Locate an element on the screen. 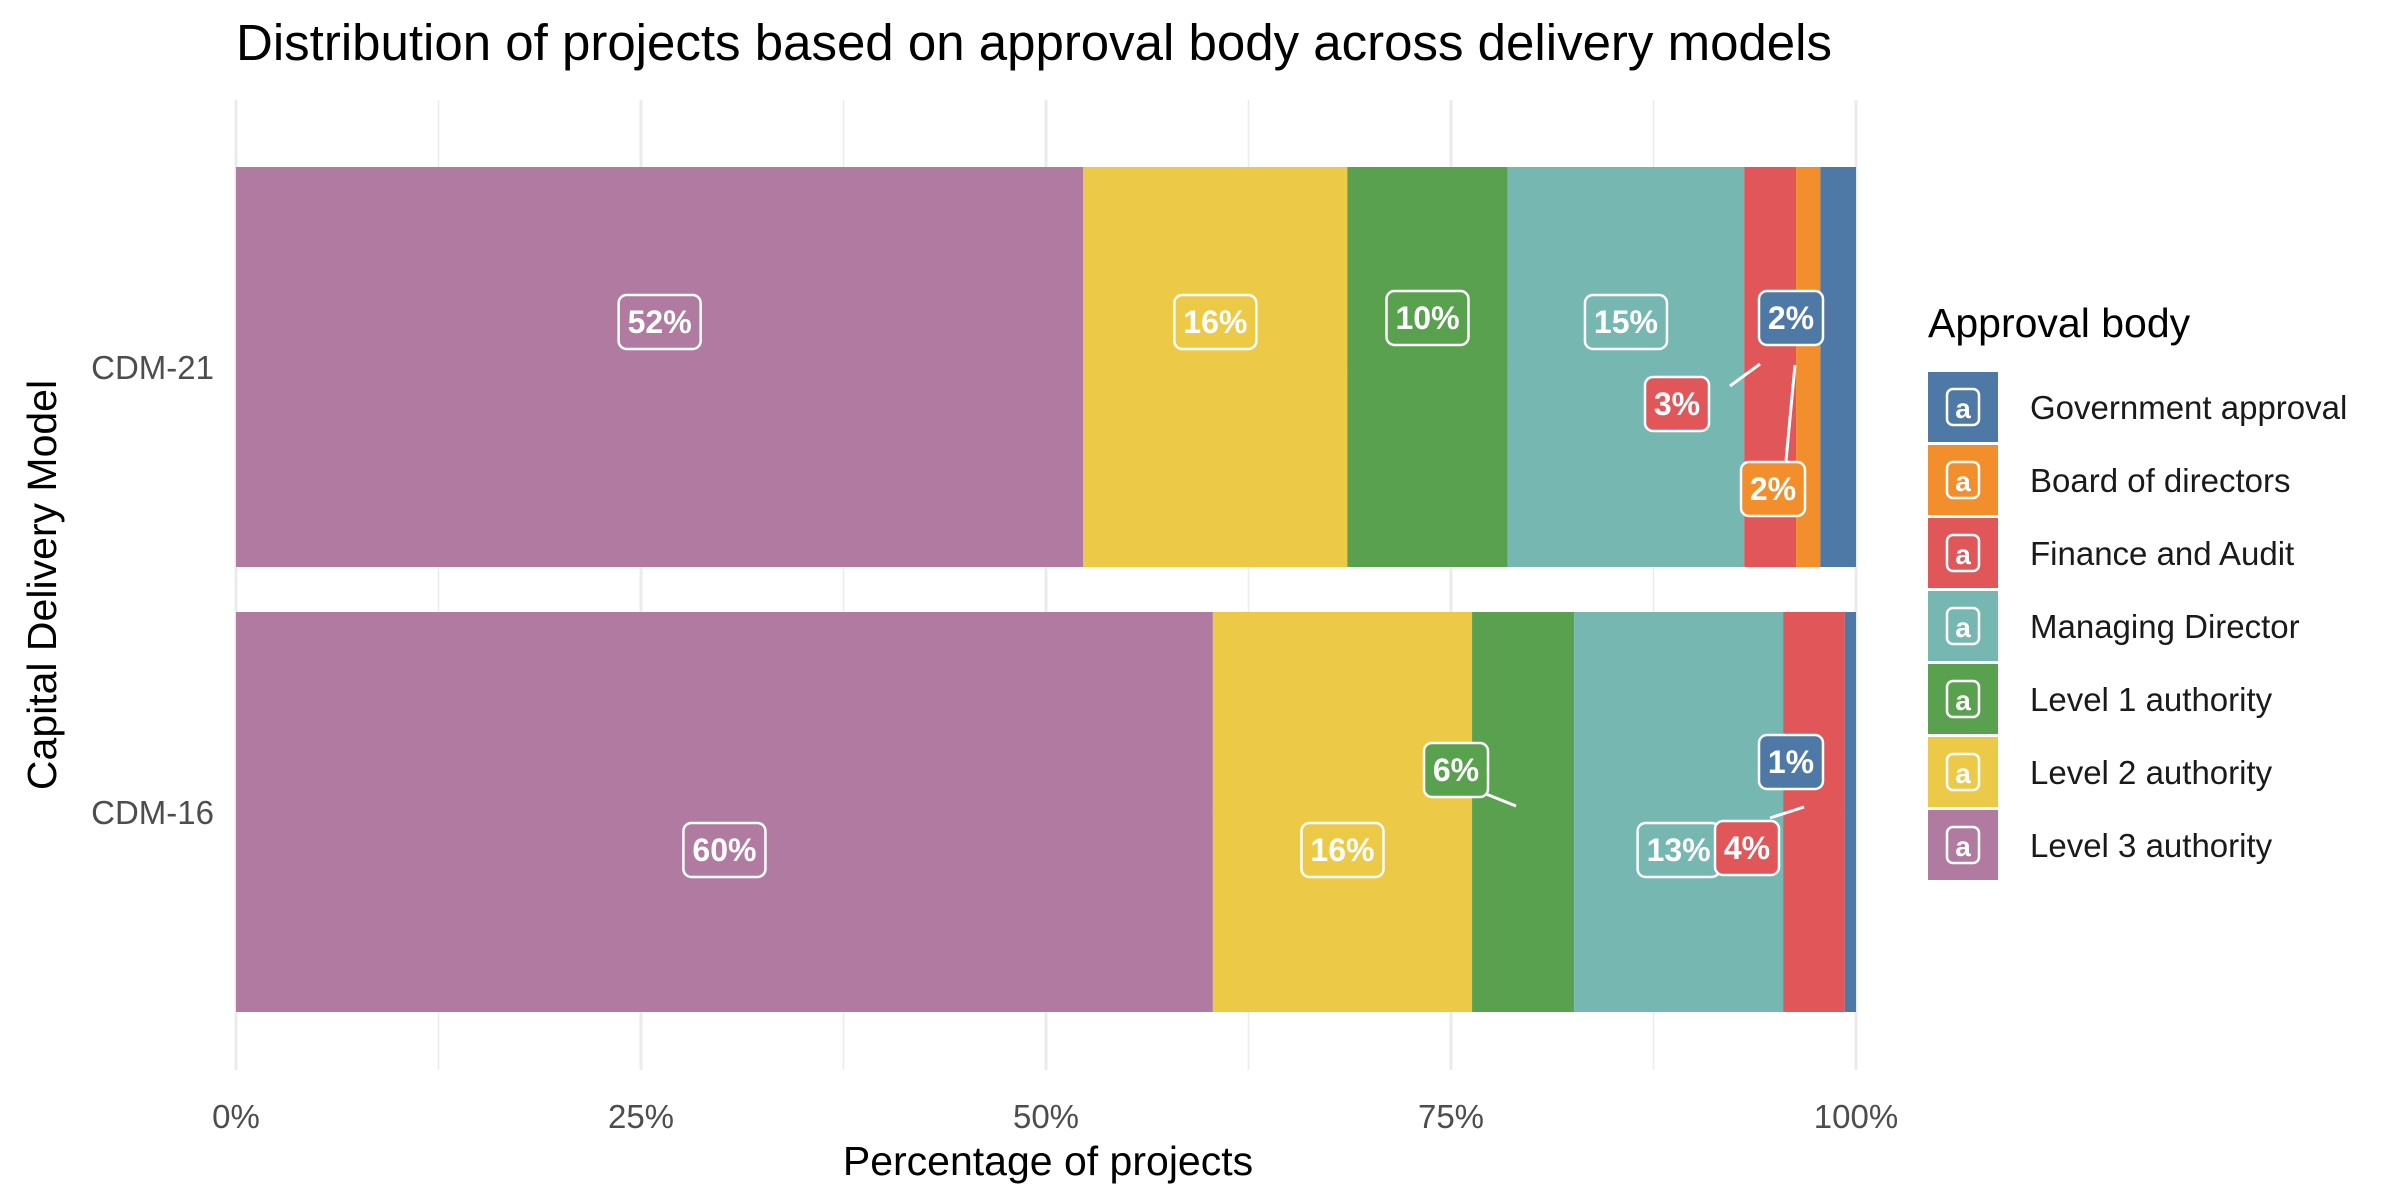 The height and width of the screenshot is (1200, 2400). data-label-cdm-21-finance-and-audit: 3% is located at coordinates (1677, 404).